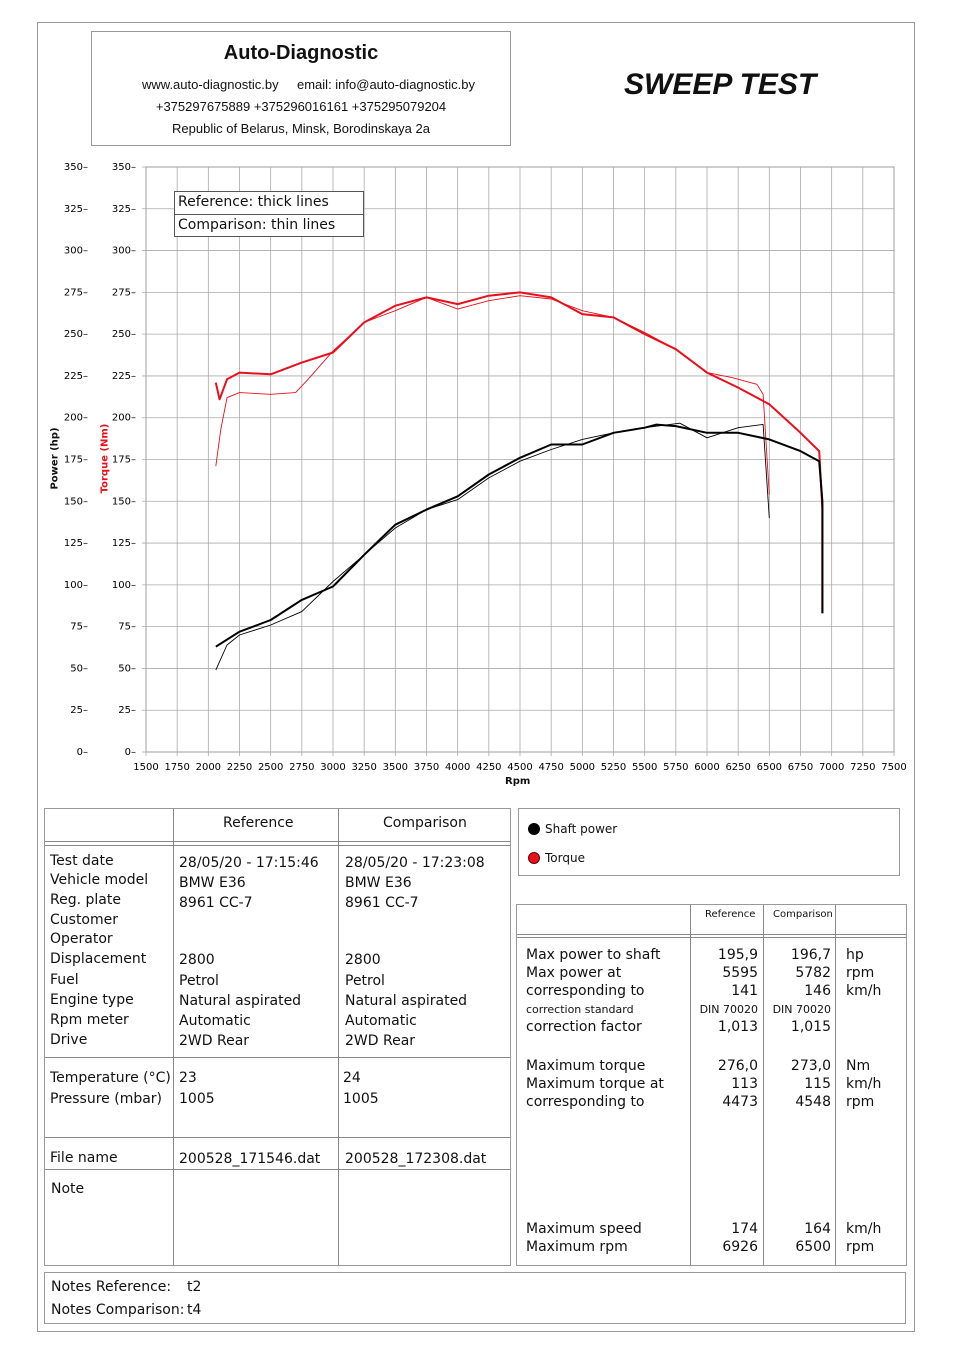  Describe the element at coordinates (728, 1009) in the screenshot. I see `result-ref: DIN 70020` at that location.